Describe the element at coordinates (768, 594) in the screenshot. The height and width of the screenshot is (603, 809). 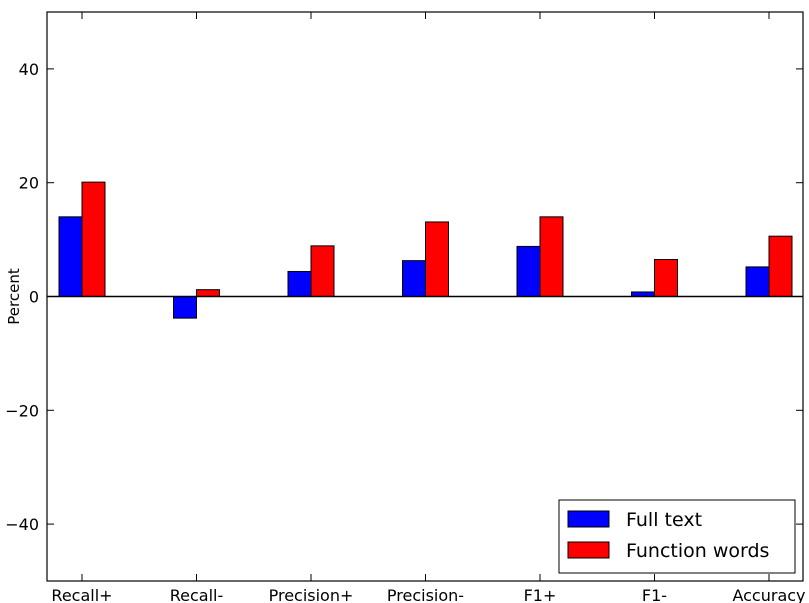
I see `x-tick-label: Accuracy` at that location.